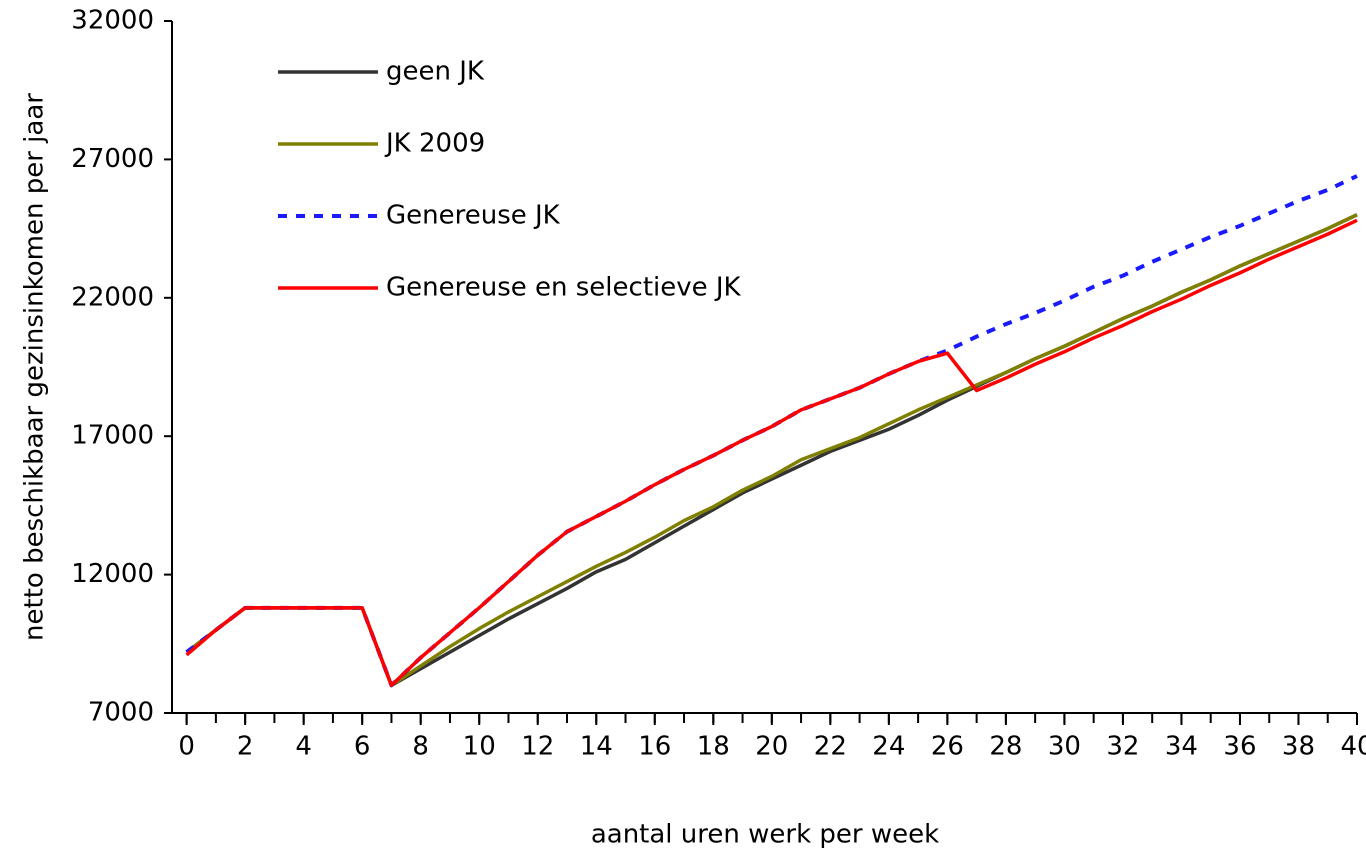  Describe the element at coordinates (1181, 747) in the screenshot. I see `x-tick-label: 34` at that location.